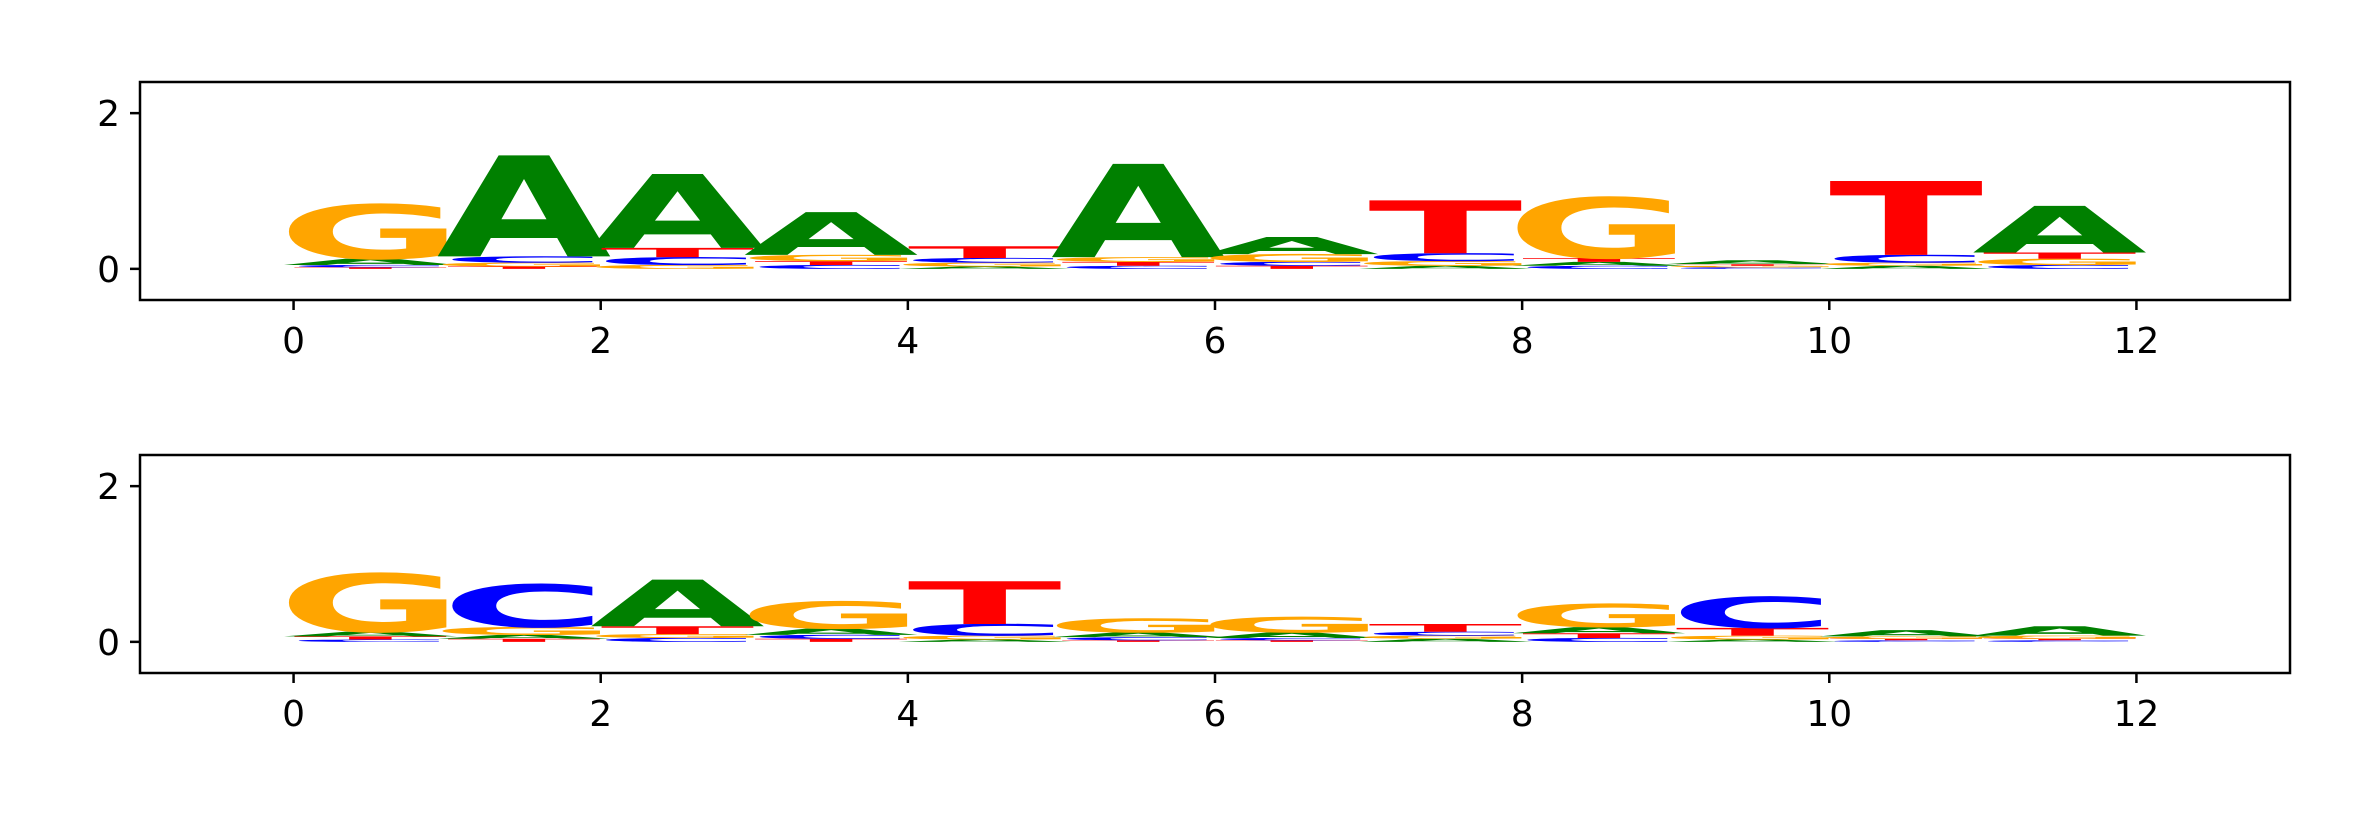 The width and height of the screenshot is (2362, 826). What do you see at coordinates (2137, 714) in the screenshot?
I see `x-tick-label: 12` at bounding box center [2137, 714].